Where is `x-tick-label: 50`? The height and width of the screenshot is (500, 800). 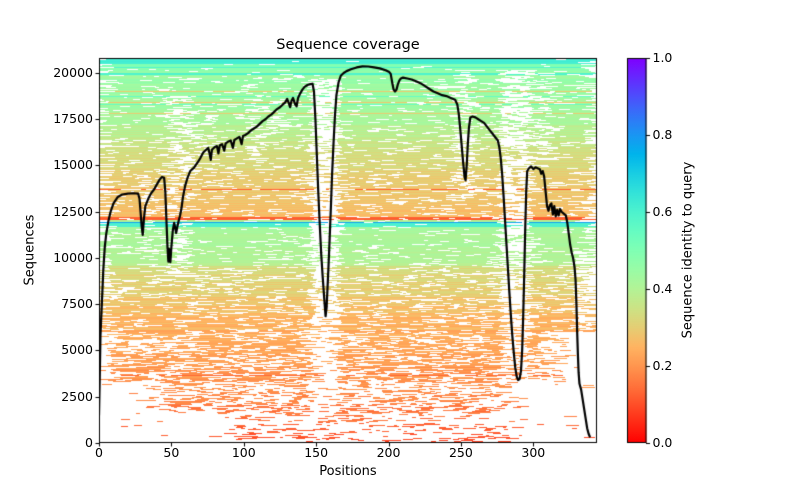 x-tick-label: 50 is located at coordinates (171, 452).